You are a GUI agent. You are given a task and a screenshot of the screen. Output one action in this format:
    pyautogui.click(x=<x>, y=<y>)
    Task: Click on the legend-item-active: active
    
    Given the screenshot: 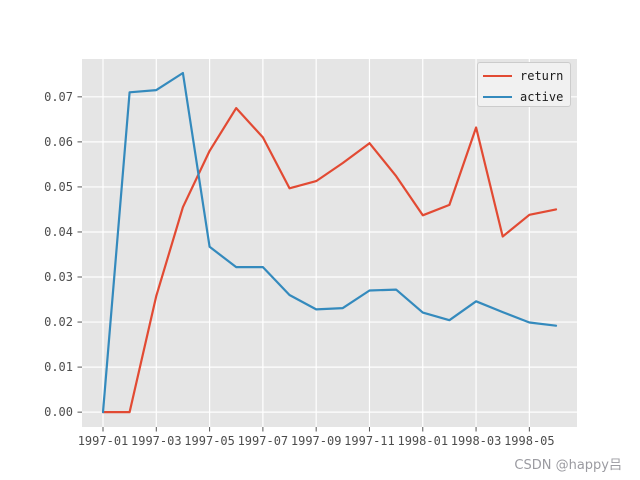 What is the action you would take?
    pyautogui.click(x=526, y=96)
    